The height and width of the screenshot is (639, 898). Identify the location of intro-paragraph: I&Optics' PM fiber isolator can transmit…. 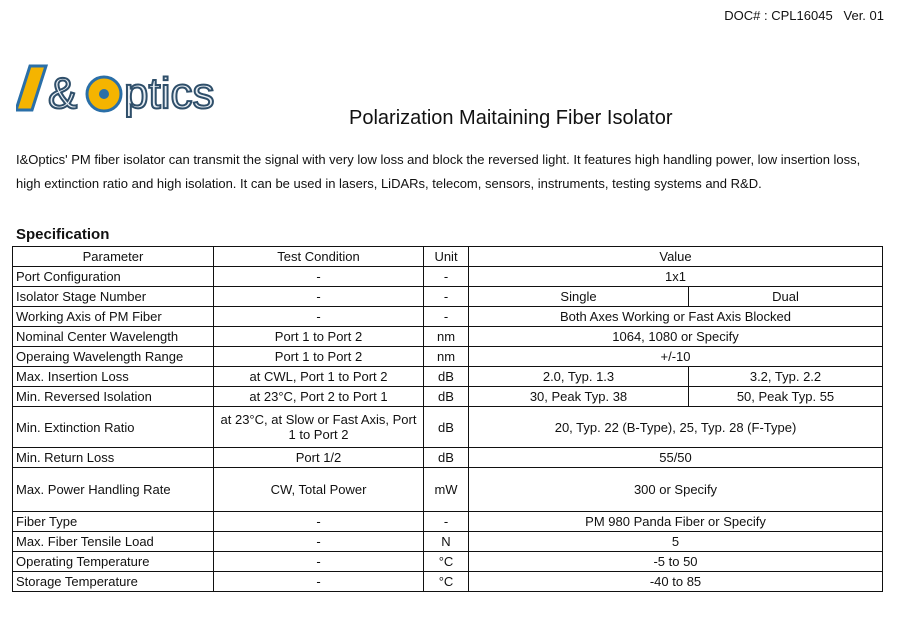
(438, 171).